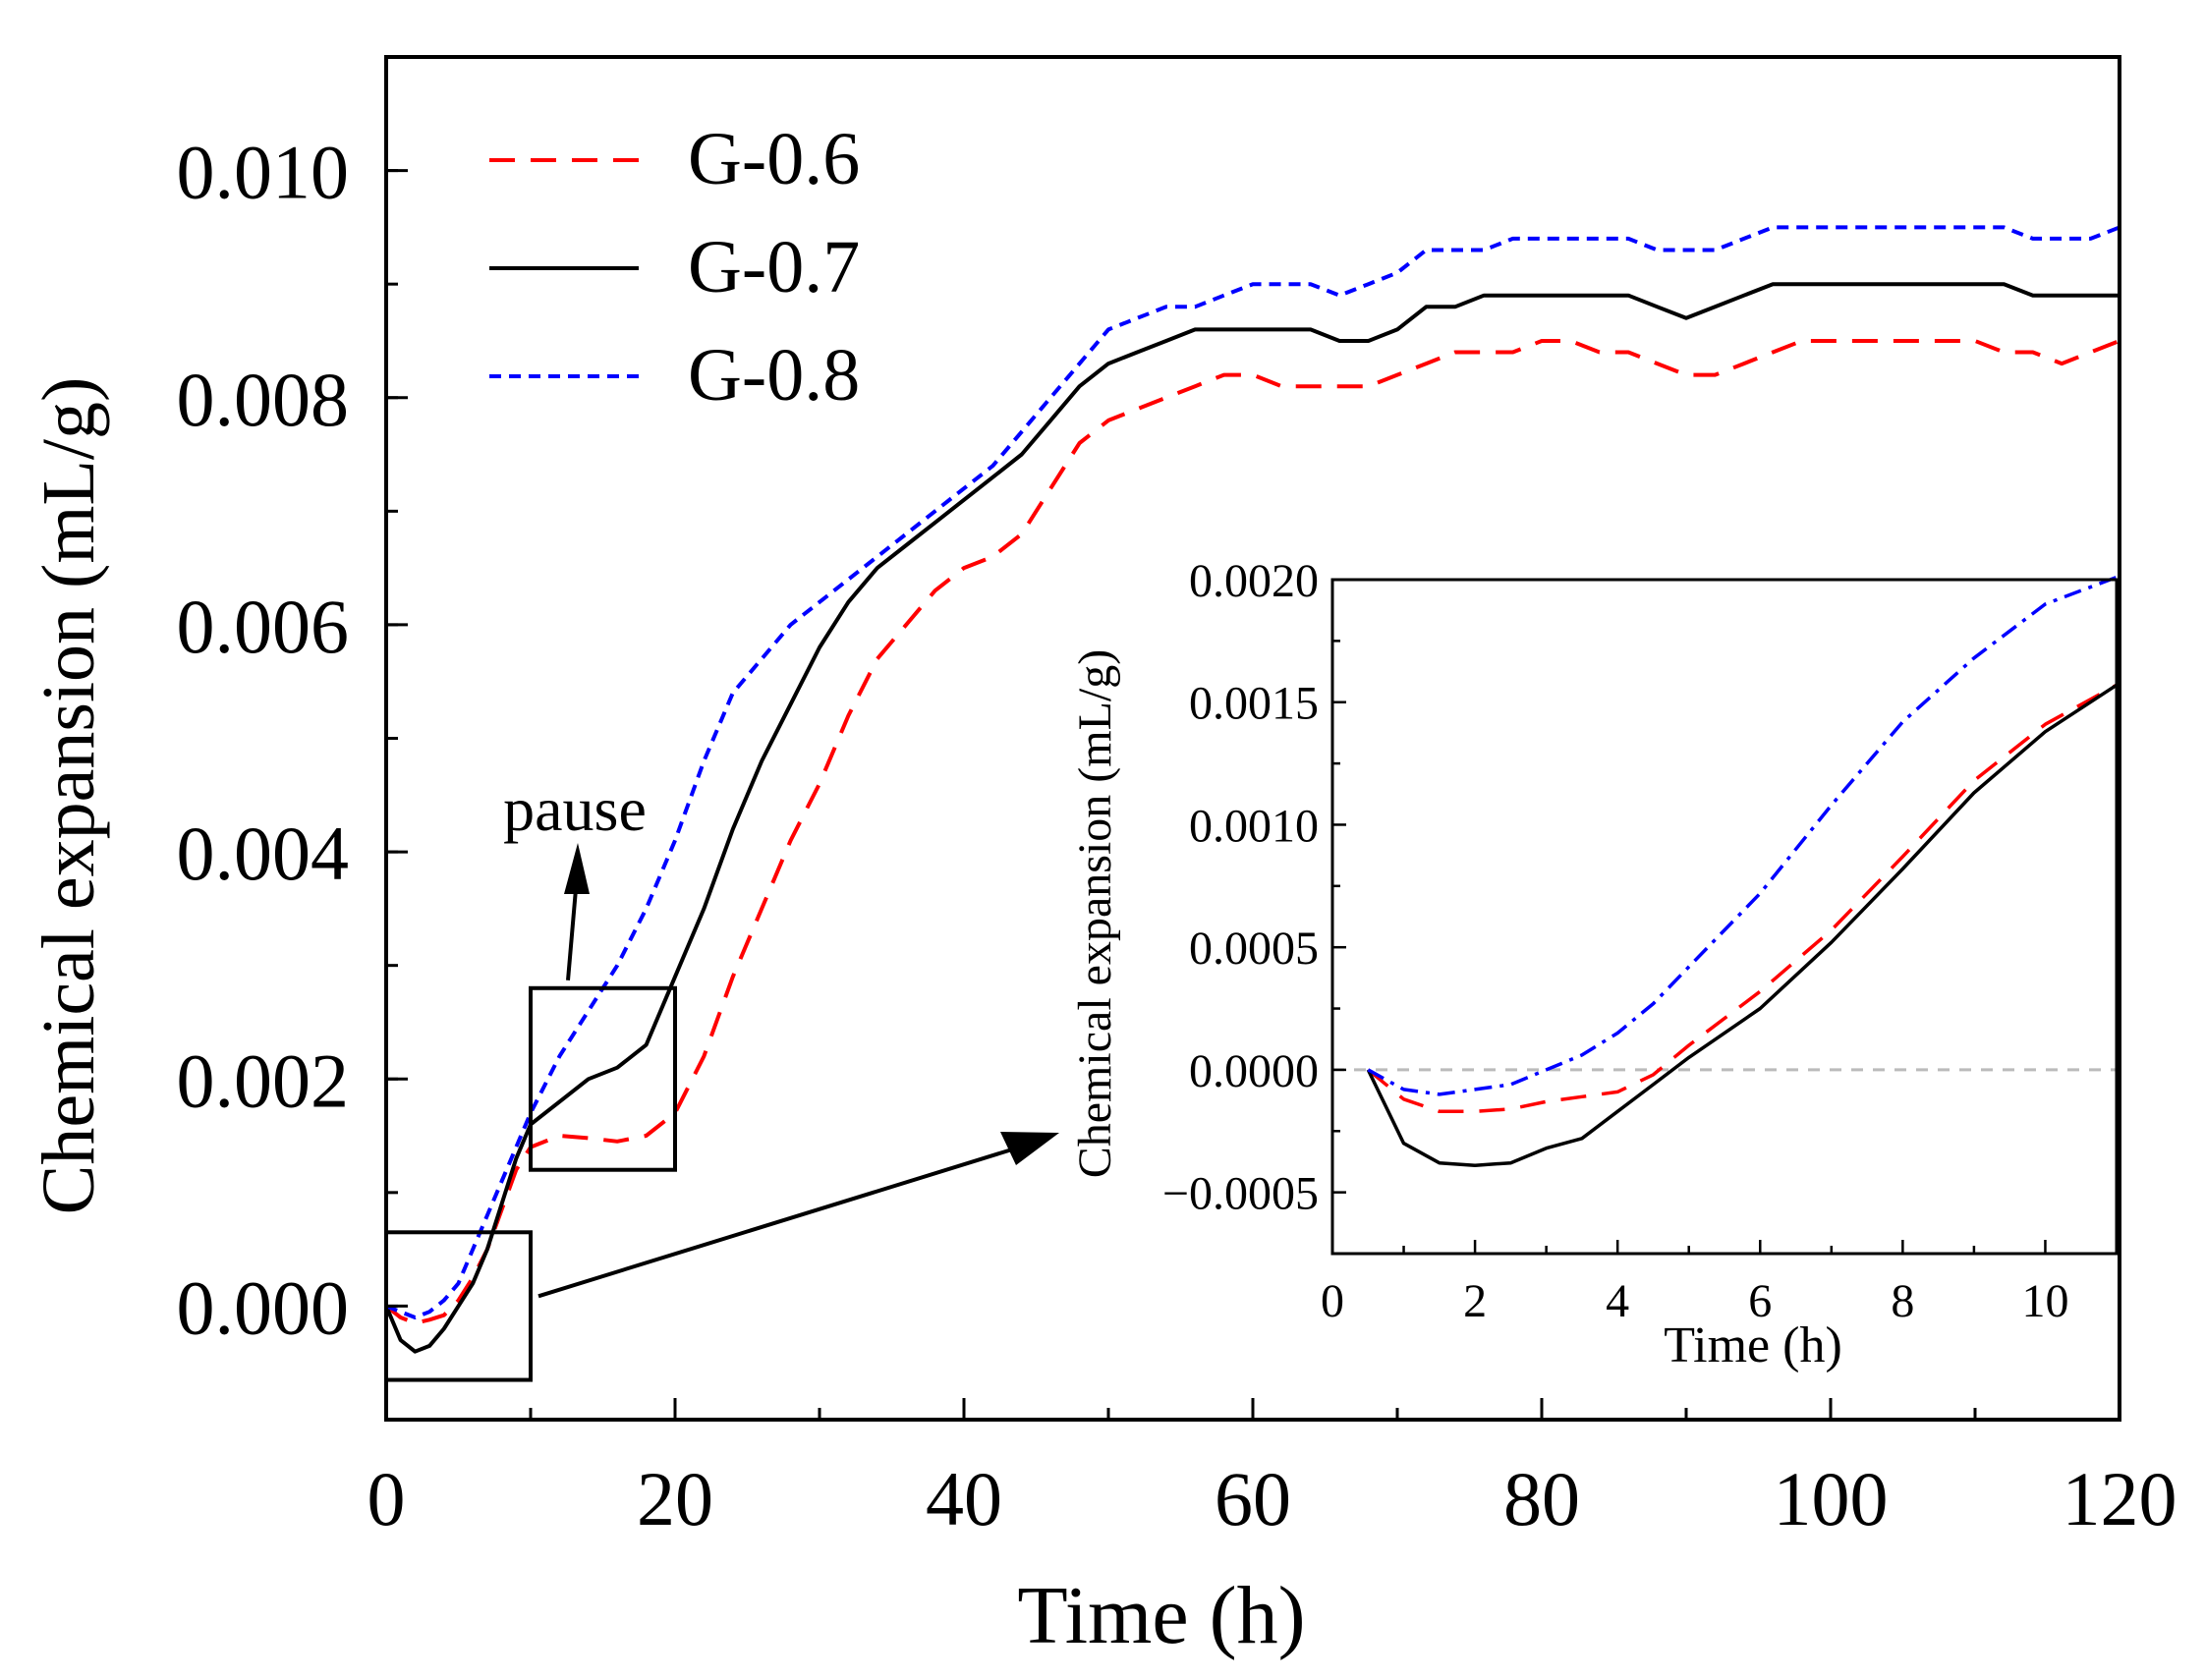 The width and height of the screenshot is (2205, 1680). Describe the element at coordinates (1753, 1345) in the screenshot. I see `inset-x-axis-label: Time (h)` at that location.